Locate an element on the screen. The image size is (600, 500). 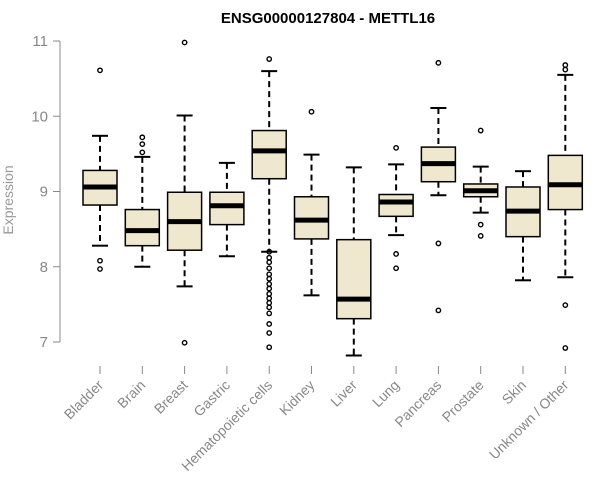
x-tick-label: Kidney is located at coordinates (297, 398).